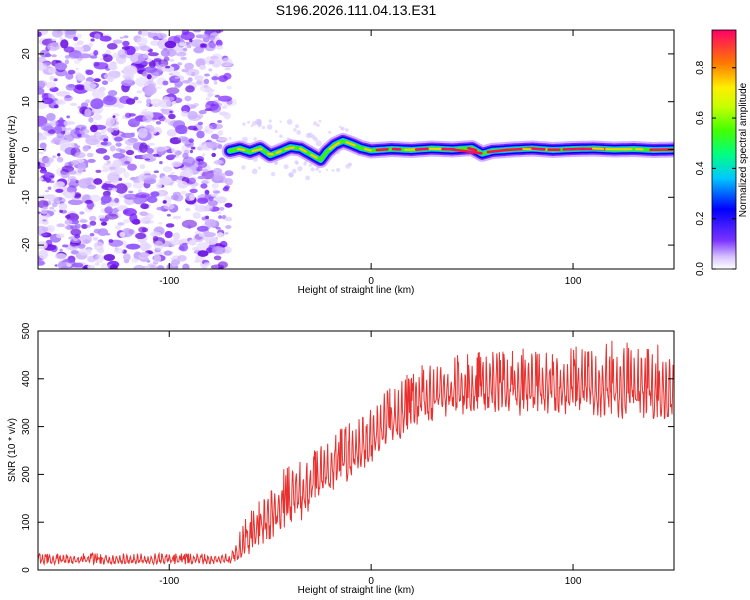 The image size is (750, 600). What do you see at coordinates (371, 581) in the screenshot?
I see `x-tick-label: 0` at bounding box center [371, 581].